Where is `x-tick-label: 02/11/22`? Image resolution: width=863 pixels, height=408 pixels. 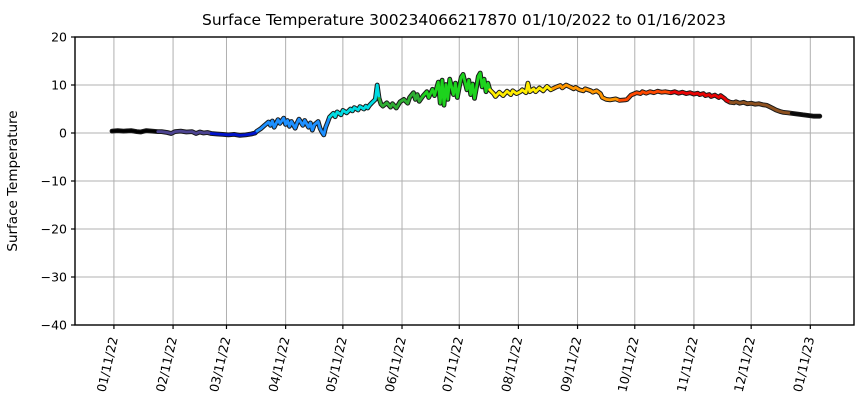 x-tick-label: 02/11/22 is located at coordinates (166, 364).